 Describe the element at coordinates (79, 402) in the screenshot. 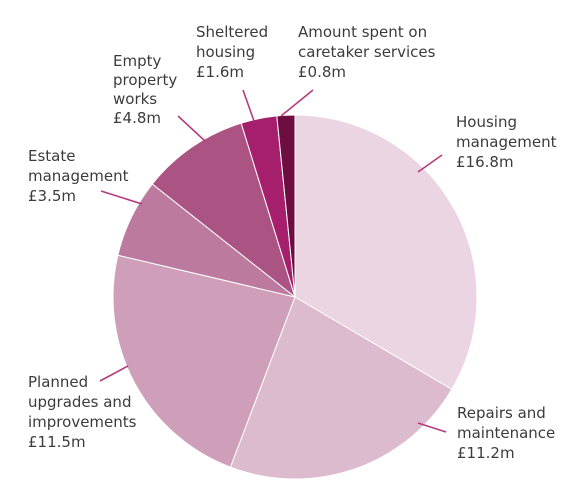

I see `slice-label-line: upgrades and` at that location.